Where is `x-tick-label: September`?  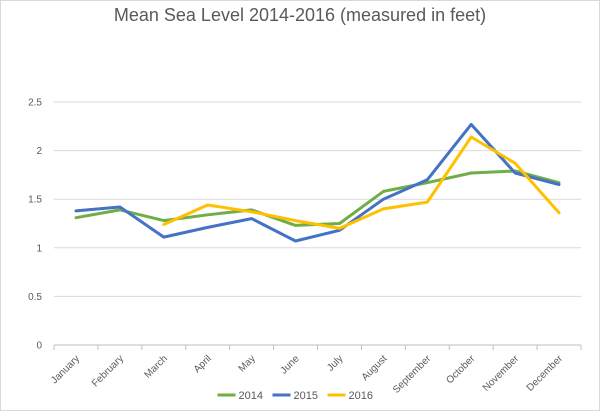
x-tick-label: September is located at coordinates (412, 374).